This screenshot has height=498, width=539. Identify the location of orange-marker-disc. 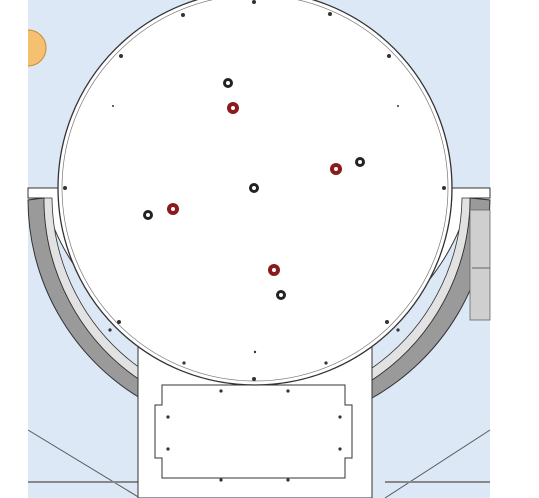
(37, 48).